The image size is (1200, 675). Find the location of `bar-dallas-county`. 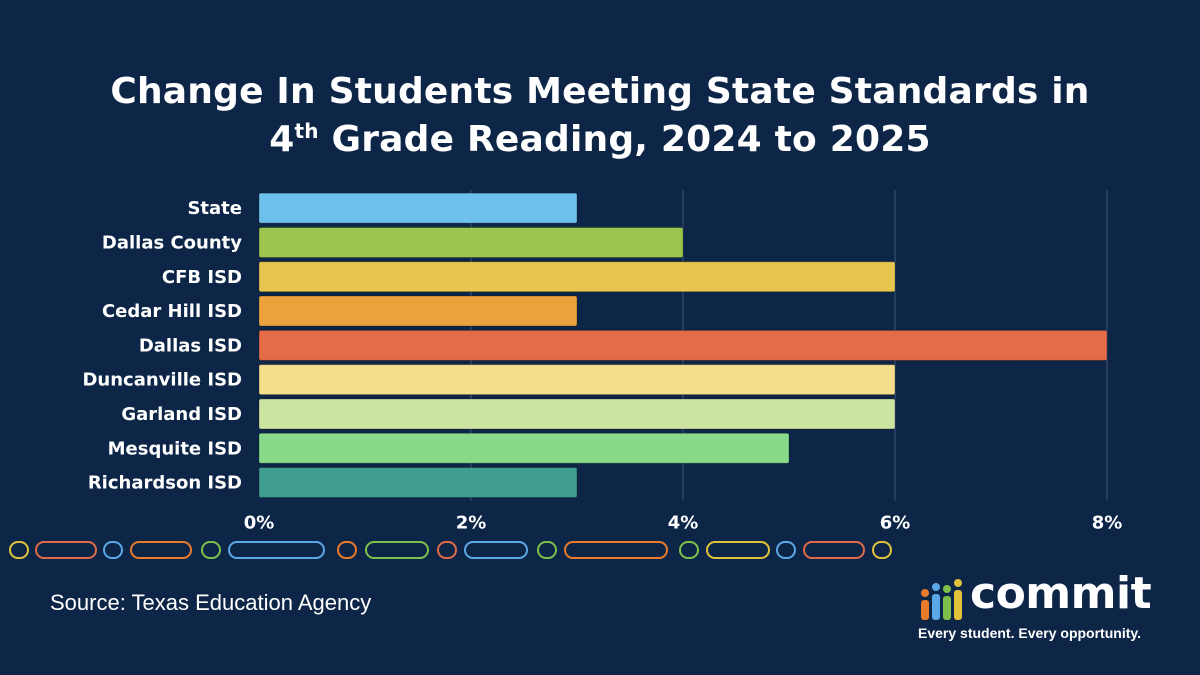

bar-dallas-county is located at coordinates (471, 242).